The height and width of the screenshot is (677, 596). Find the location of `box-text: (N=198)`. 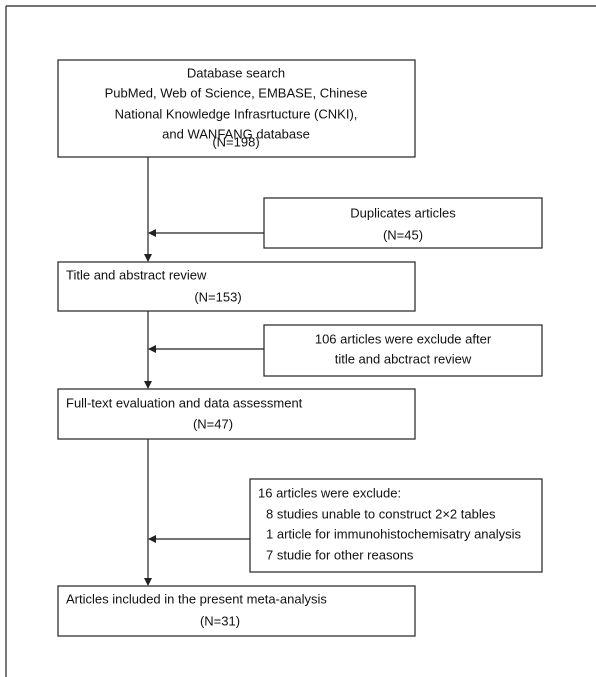

box-text: (N=198) is located at coordinates (235, 141).